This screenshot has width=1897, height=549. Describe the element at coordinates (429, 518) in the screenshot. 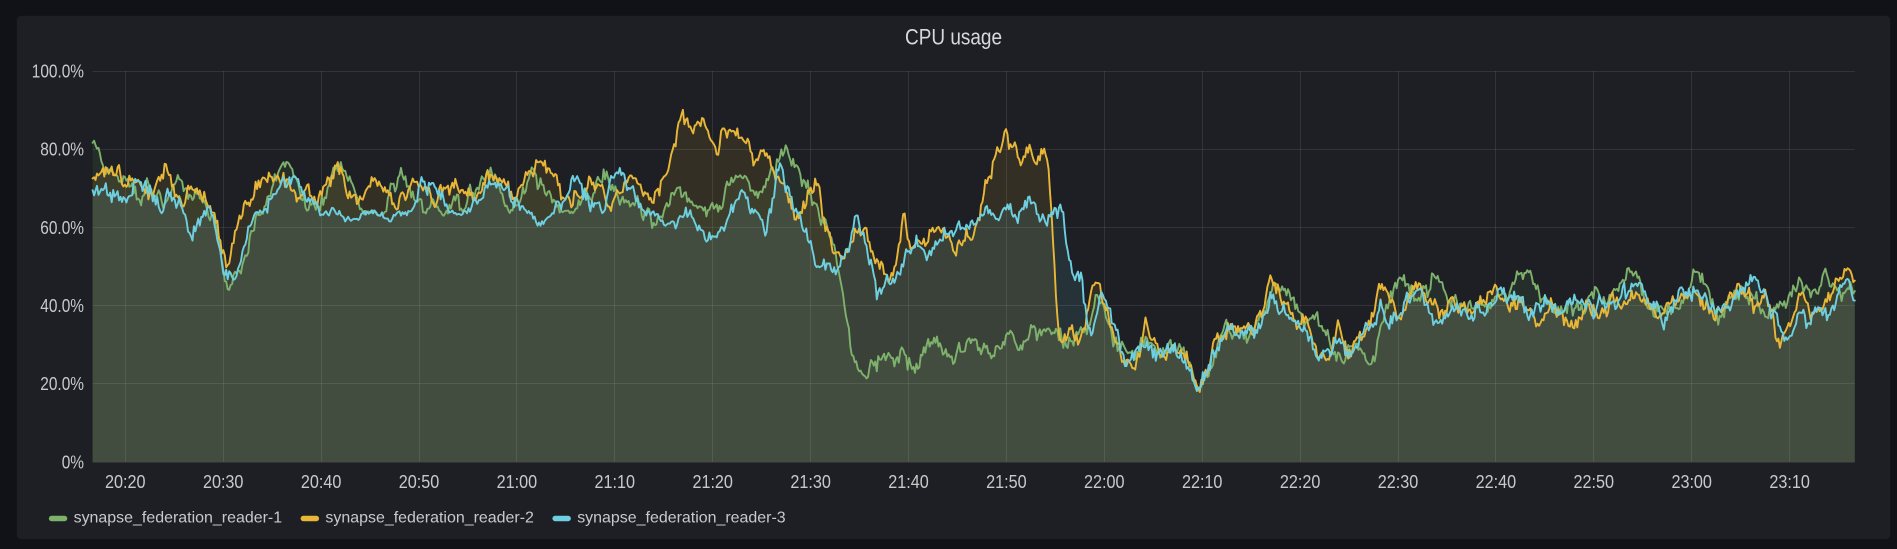

I see `svg-text: synapse_federation_reader-2` at that location.